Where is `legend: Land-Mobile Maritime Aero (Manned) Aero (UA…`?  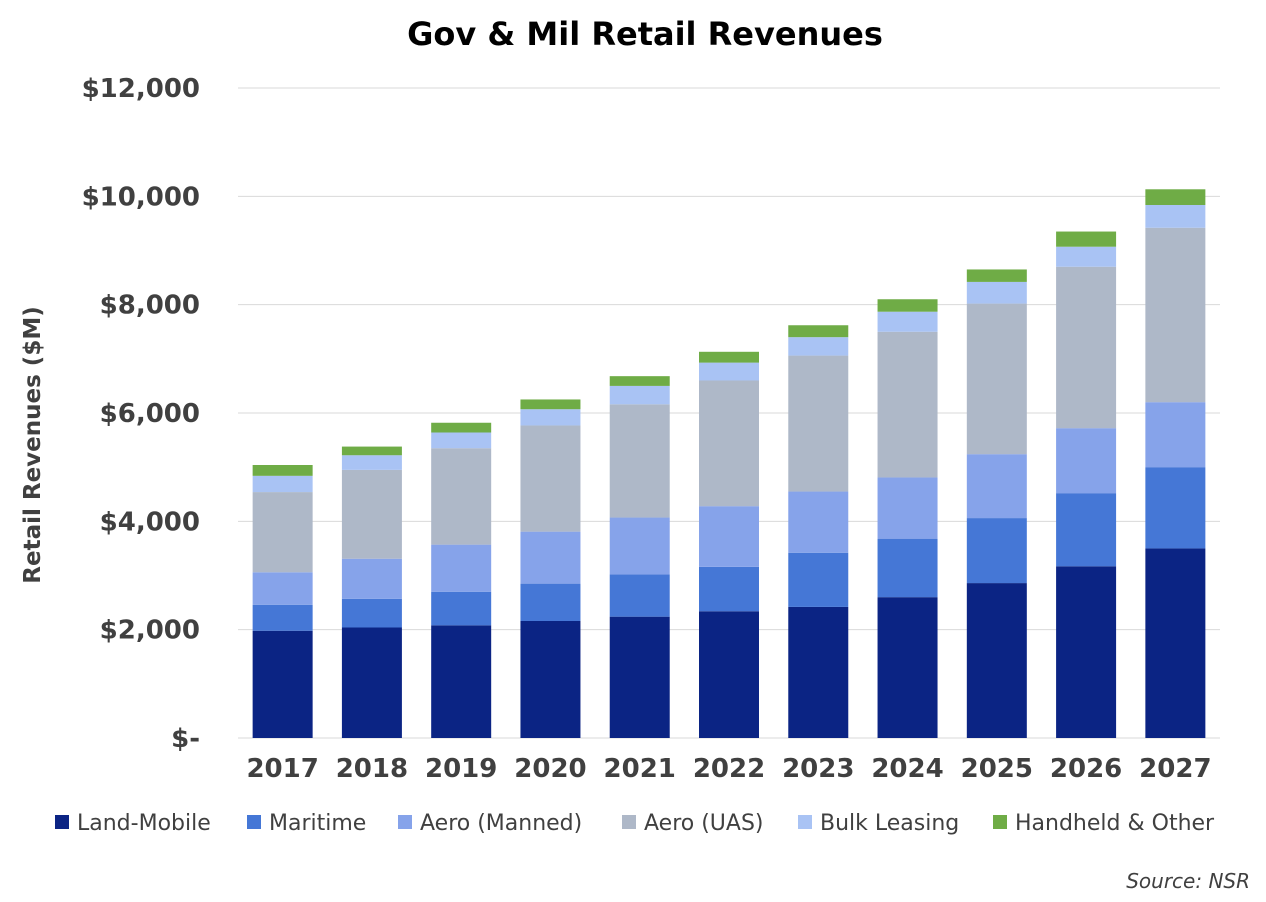
legend: Land-Mobile Maritime Aero (Manned) Aero (UA… is located at coordinates (635, 823).